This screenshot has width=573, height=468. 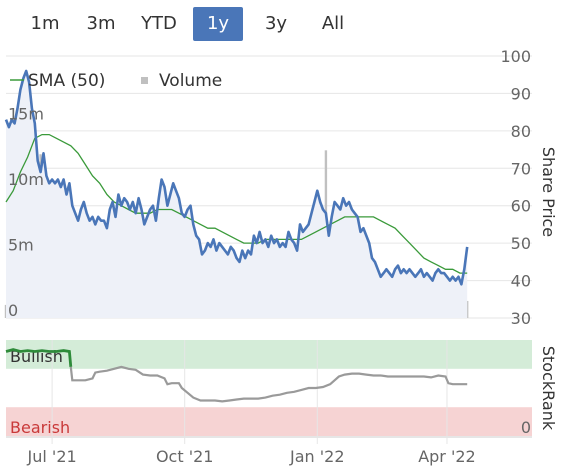 What do you see at coordinates (269, 421) in the screenshot?
I see `bearish-zone` at bounding box center [269, 421].